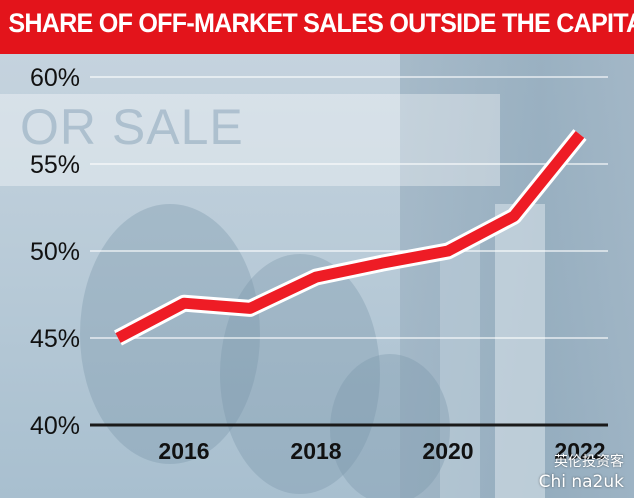 The width and height of the screenshot is (634, 498). What do you see at coordinates (55, 426) in the screenshot?
I see `y-tick-label: 40%` at bounding box center [55, 426].